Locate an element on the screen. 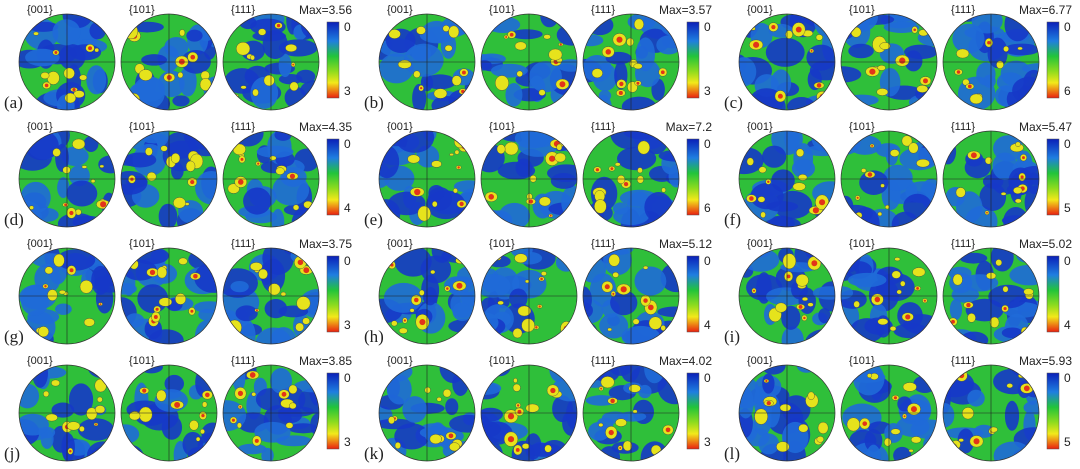 The width and height of the screenshot is (1080, 469). panel-label: (g) is located at coordinates (14, 336).